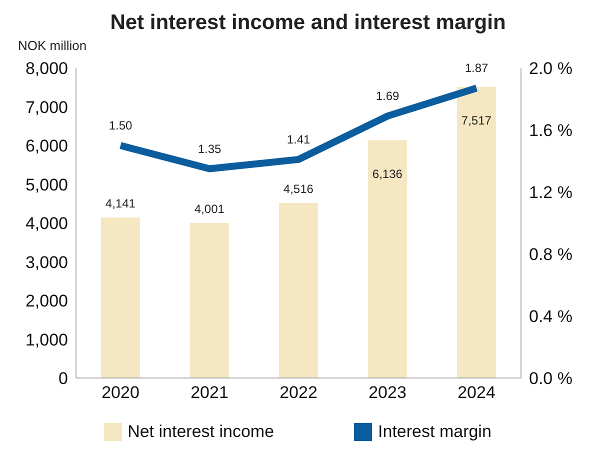  Describe the element at coordinates (308, 23) in the screenshot. I see `chart-title: Net interest income and interest margin` at that location.